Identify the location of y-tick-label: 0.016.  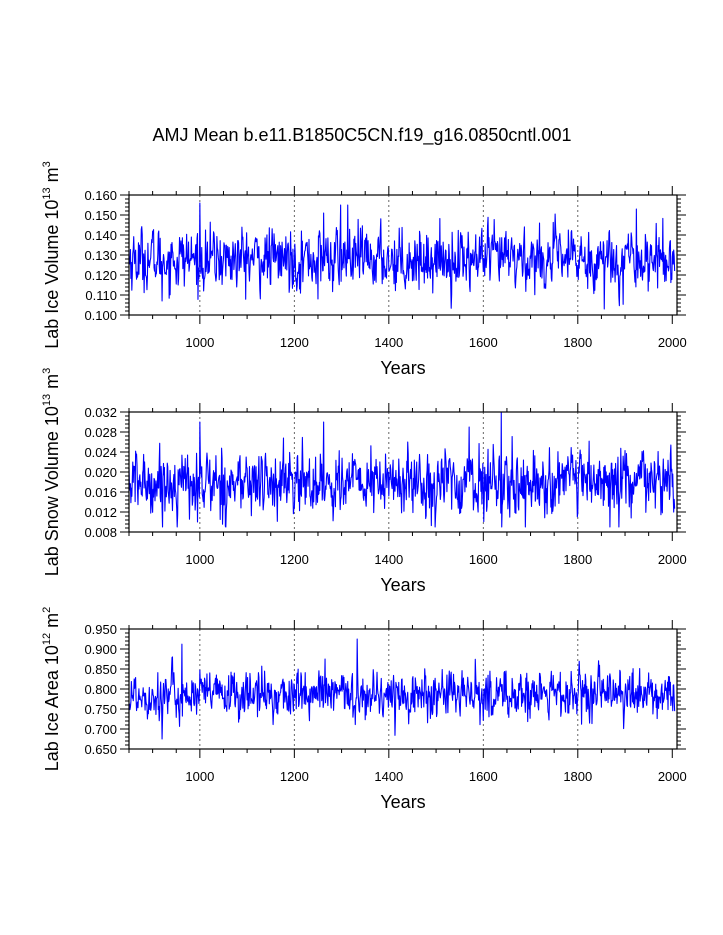
(100, 492).